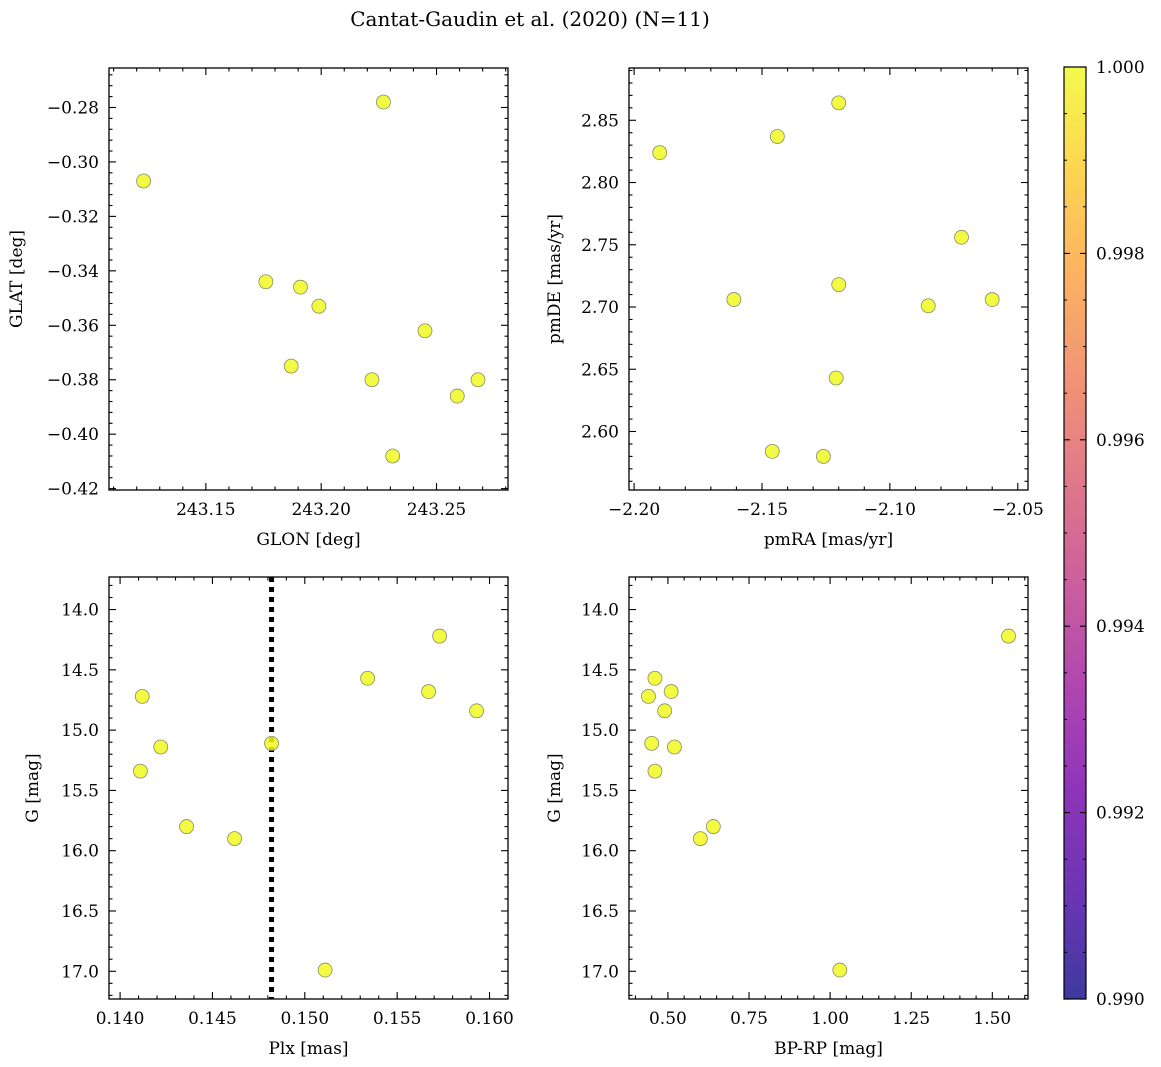 This screenshot has height=1067, width=1161. I want to click on colorbar-tick-label: 1.000, so click(1120, 68).